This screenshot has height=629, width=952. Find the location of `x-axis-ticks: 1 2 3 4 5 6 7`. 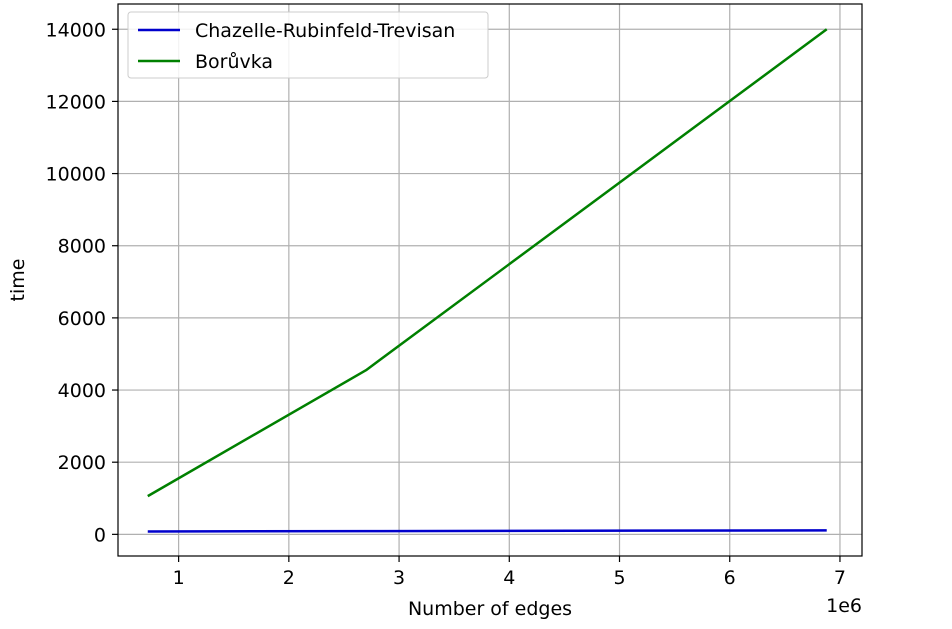

x-axis-ticks: 1 2 3 4 5 6 7 is located at coordinates (509, 572).